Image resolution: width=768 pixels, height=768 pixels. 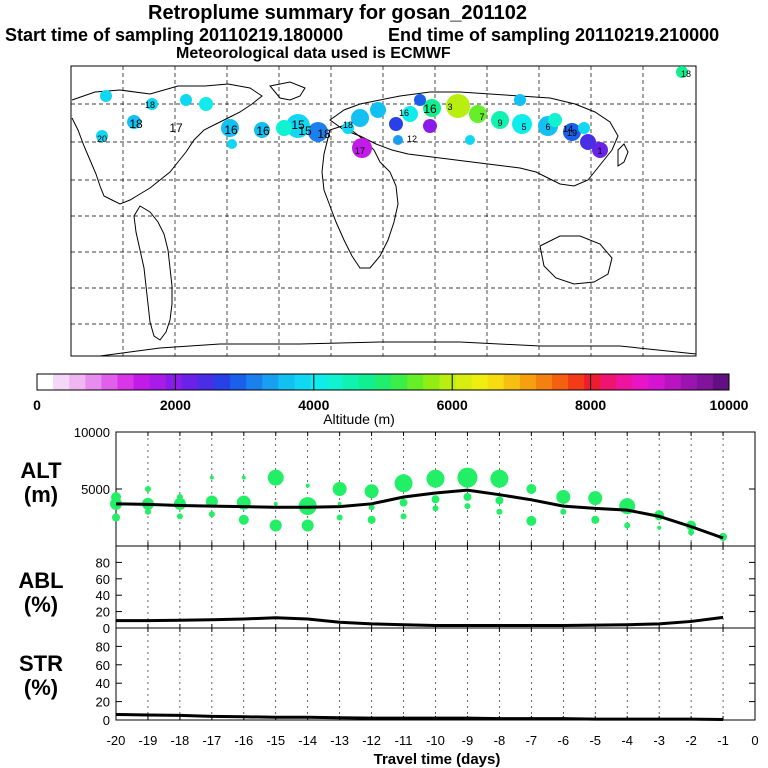 I want to click on x-tick-label: -17, so click(x=211, y=740).